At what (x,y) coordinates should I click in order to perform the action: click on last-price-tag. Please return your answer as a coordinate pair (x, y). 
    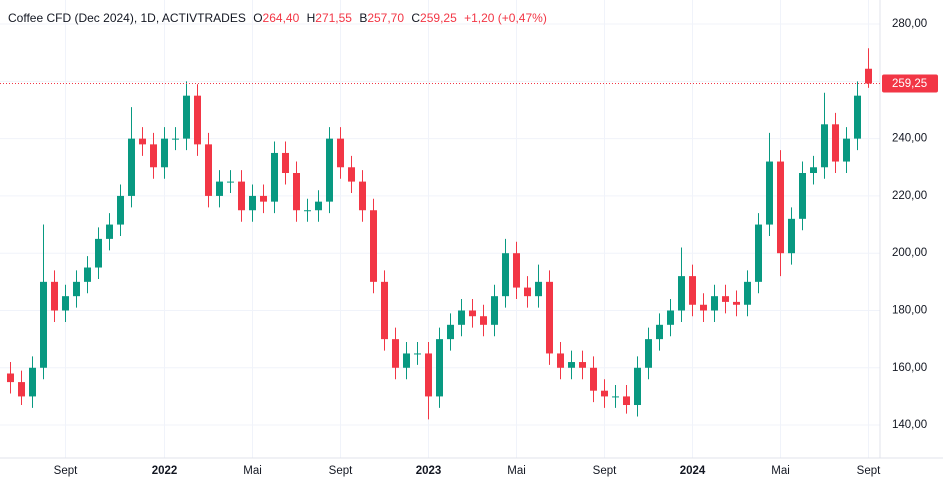
    Looking at the image, I should click on (910, 83).